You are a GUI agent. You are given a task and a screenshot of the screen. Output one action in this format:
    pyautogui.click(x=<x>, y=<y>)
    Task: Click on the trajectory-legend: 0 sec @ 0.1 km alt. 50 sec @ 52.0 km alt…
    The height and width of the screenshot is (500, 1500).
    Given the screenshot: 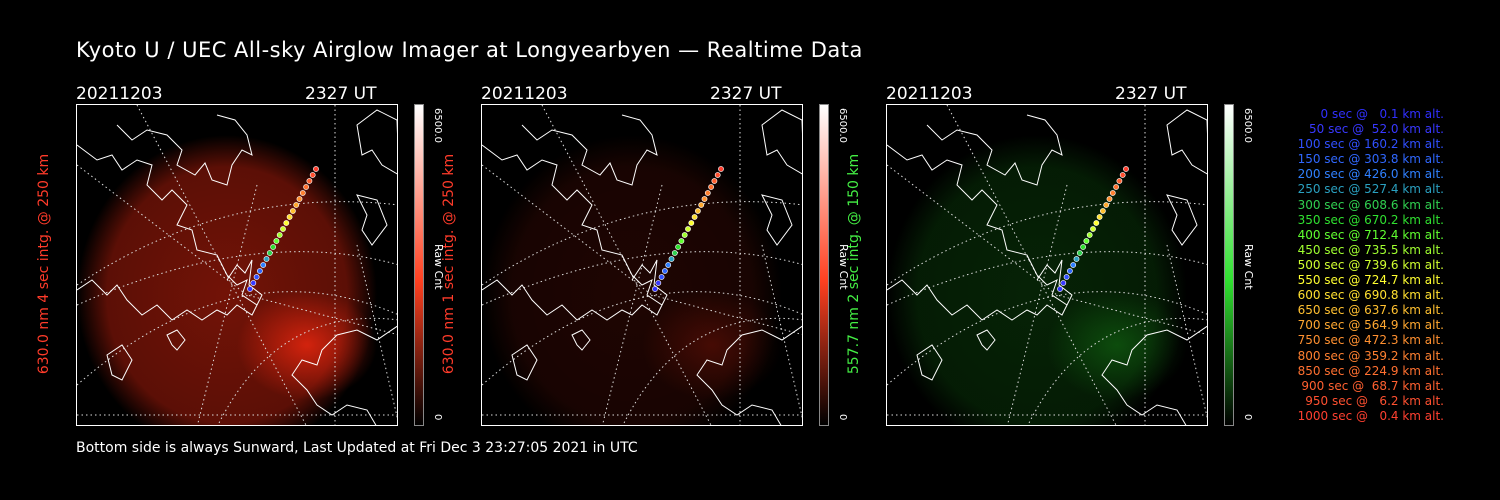 What is the action you would take?
    pyautogui.click(x=1353, y=265)
    